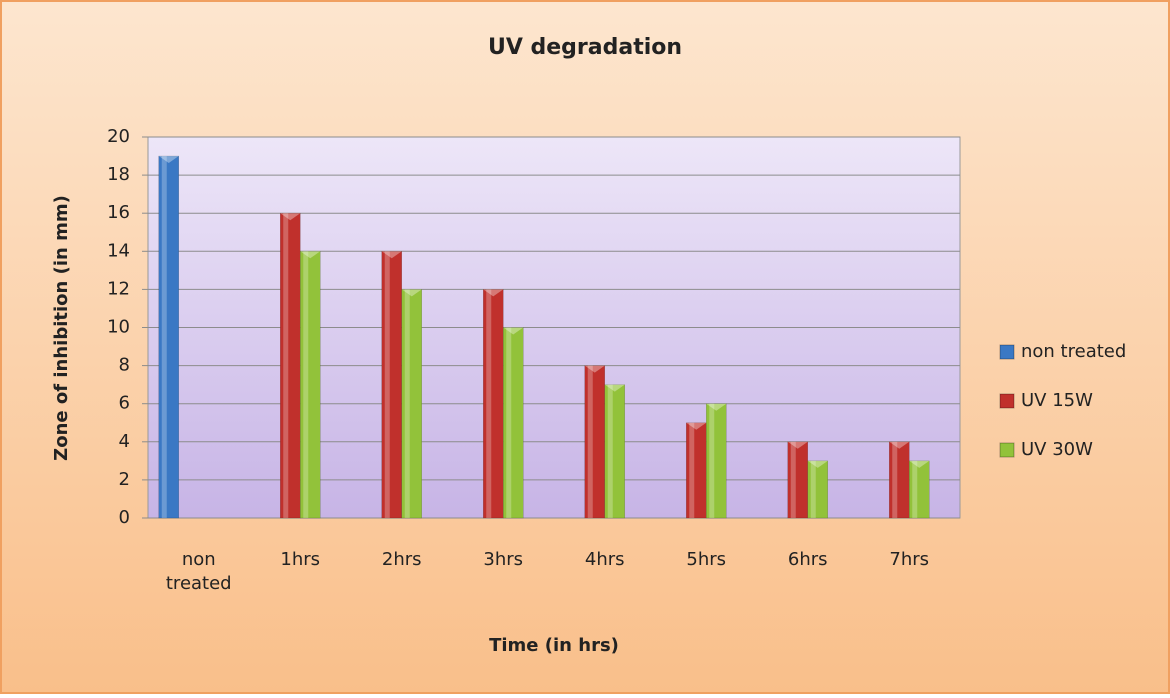 Image resolution: width=1170 pixels, height=698 pixels. What do you see at coordinates (118, 136) in the screenshot?
I see `y-tick-label: 20` at bounding box center [118, 136].